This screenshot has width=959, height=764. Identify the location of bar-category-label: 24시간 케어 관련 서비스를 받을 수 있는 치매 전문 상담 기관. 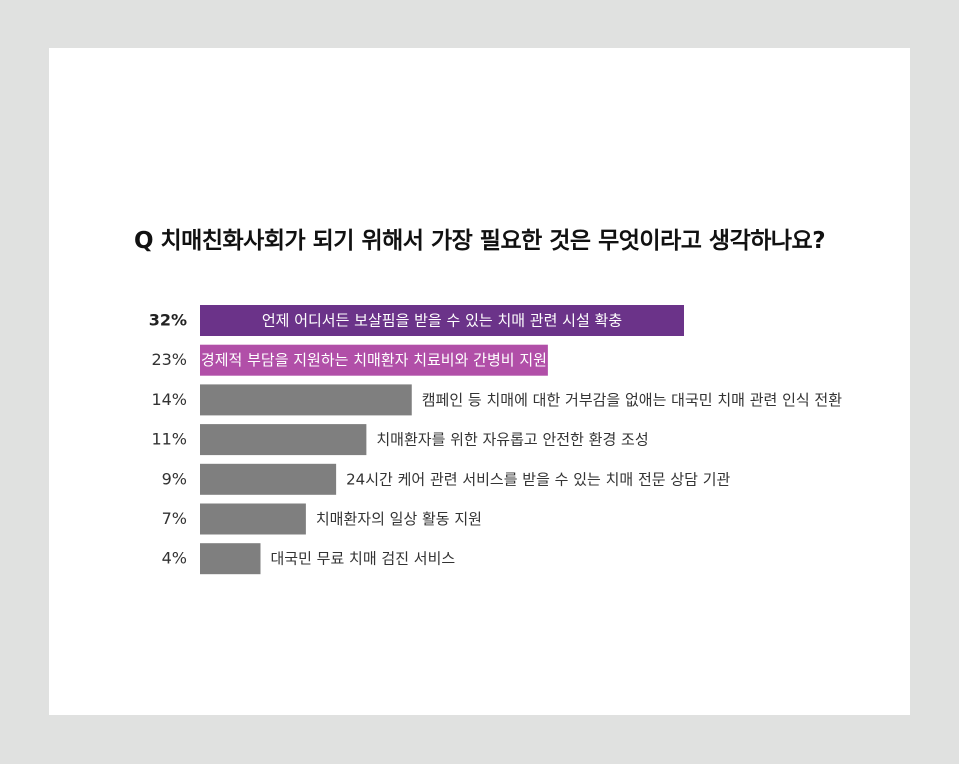
(538, 479).